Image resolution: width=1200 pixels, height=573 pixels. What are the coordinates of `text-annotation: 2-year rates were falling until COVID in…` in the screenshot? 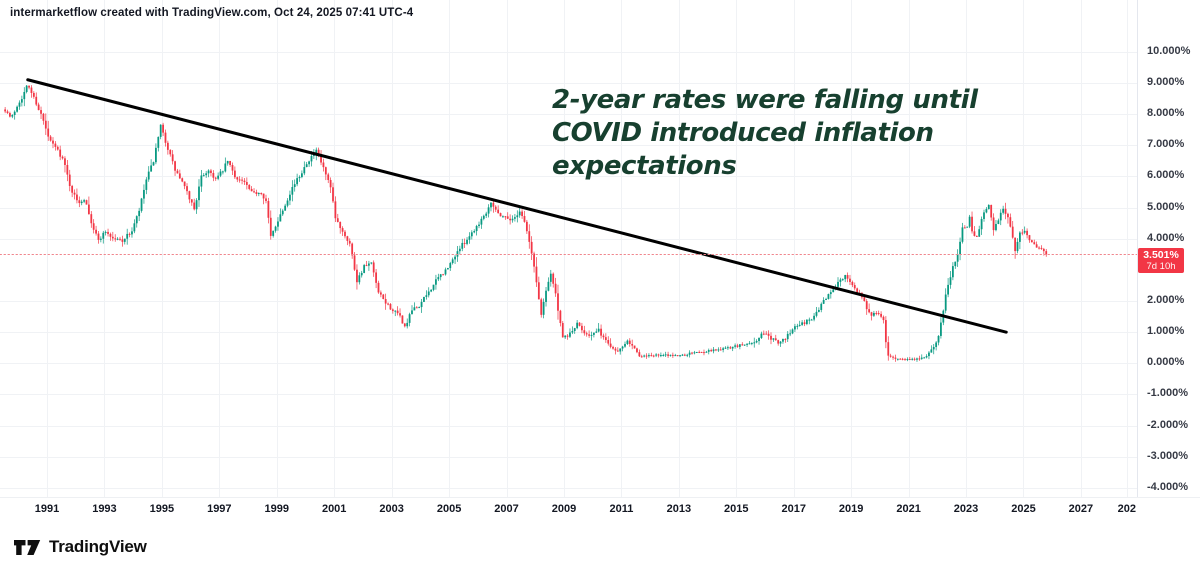 It's located at (765, 133).